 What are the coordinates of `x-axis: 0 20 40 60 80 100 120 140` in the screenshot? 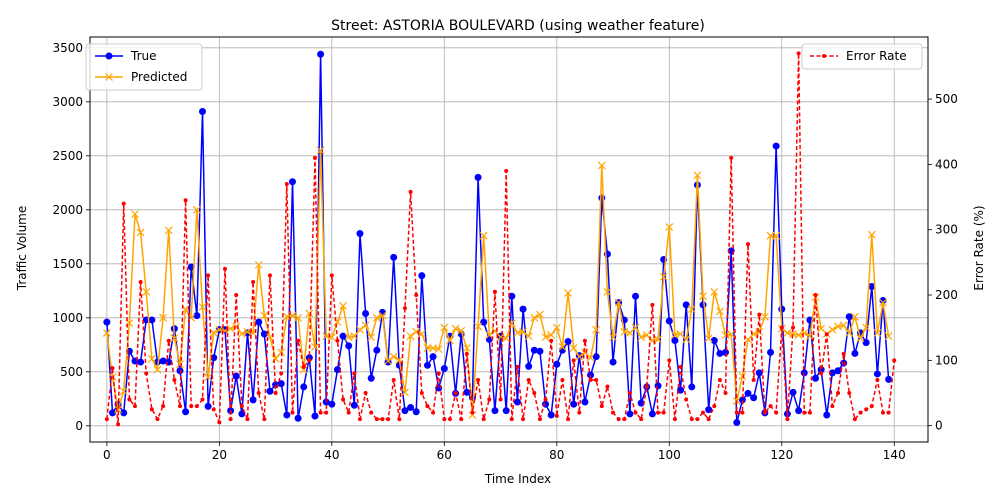 It's located at (504, 452).